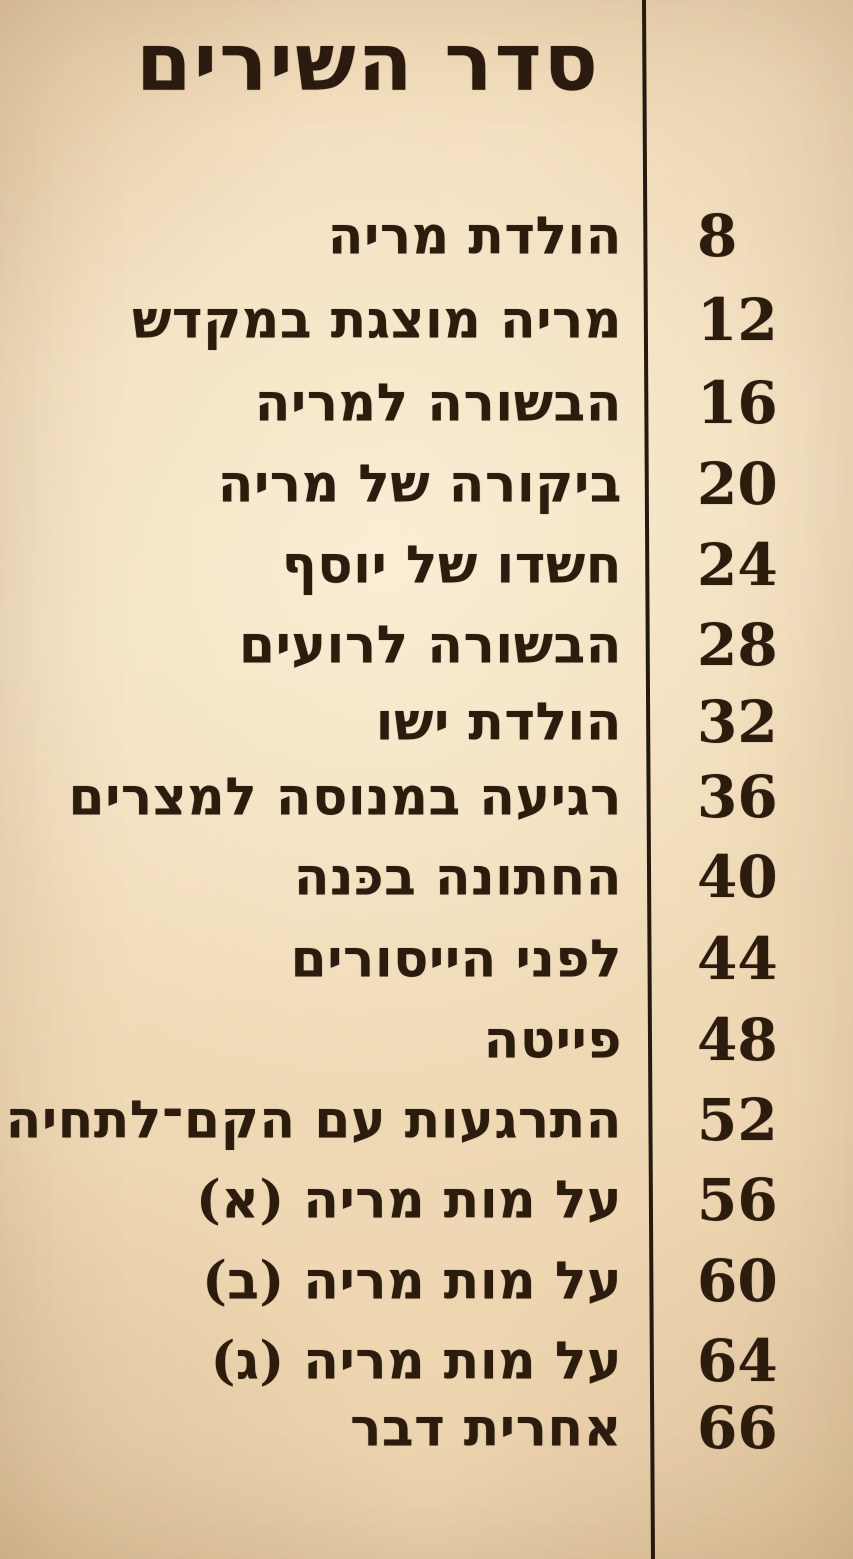 Image resolution: width=853 pixels, height=1559 pixels. I want to click on toc-row: 40 החתונה בכּנה, so click(426, 877).